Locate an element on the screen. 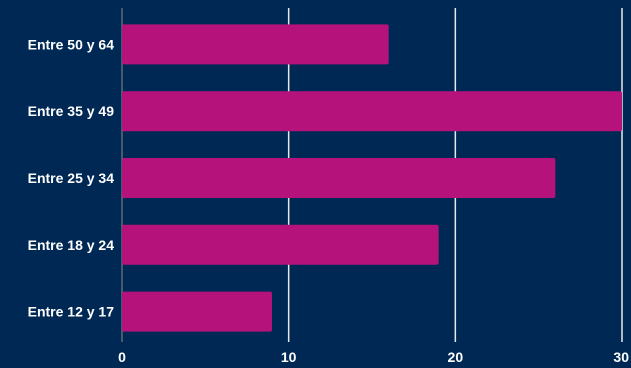 The height and width of the screenshot is (368, 631). x-tick-label: 30 is located at coordinates (621, 357).